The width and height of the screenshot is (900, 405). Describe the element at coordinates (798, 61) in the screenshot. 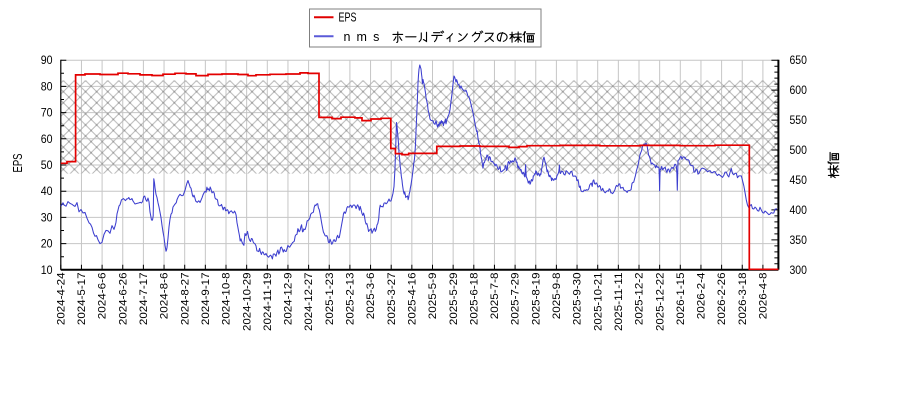

I see `svg-text: 650` at that location.